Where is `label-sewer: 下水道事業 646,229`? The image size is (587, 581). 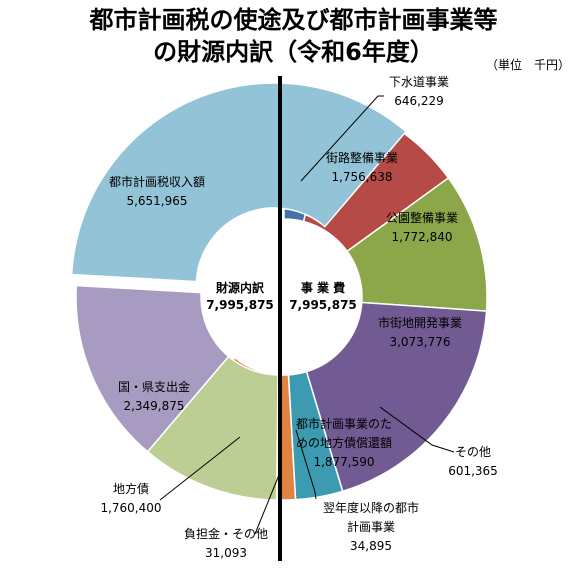 label-sewer: 下水道事業 646,229 is located at coordinates (419, 91).